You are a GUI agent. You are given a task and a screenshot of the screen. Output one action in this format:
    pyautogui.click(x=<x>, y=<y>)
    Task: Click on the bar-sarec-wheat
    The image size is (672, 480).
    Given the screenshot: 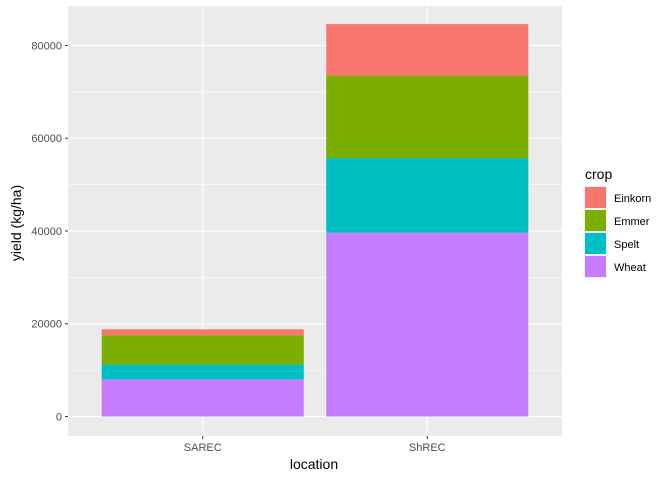 What is the action you would take?
    pyautogui.click(x=202, y=398)
    